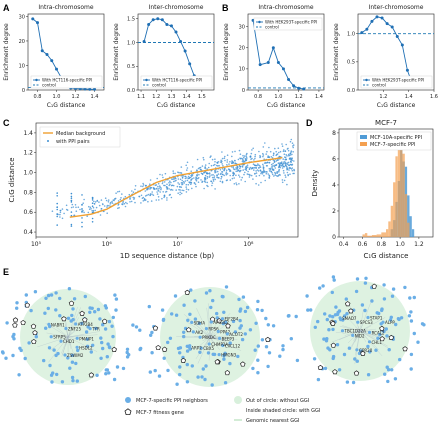 This screenshot has width=440, height=433. What do you see at coordinates (366, 350) in the screenshot?
I see `gene-label: GPR20` at bounding box center [366, 350].